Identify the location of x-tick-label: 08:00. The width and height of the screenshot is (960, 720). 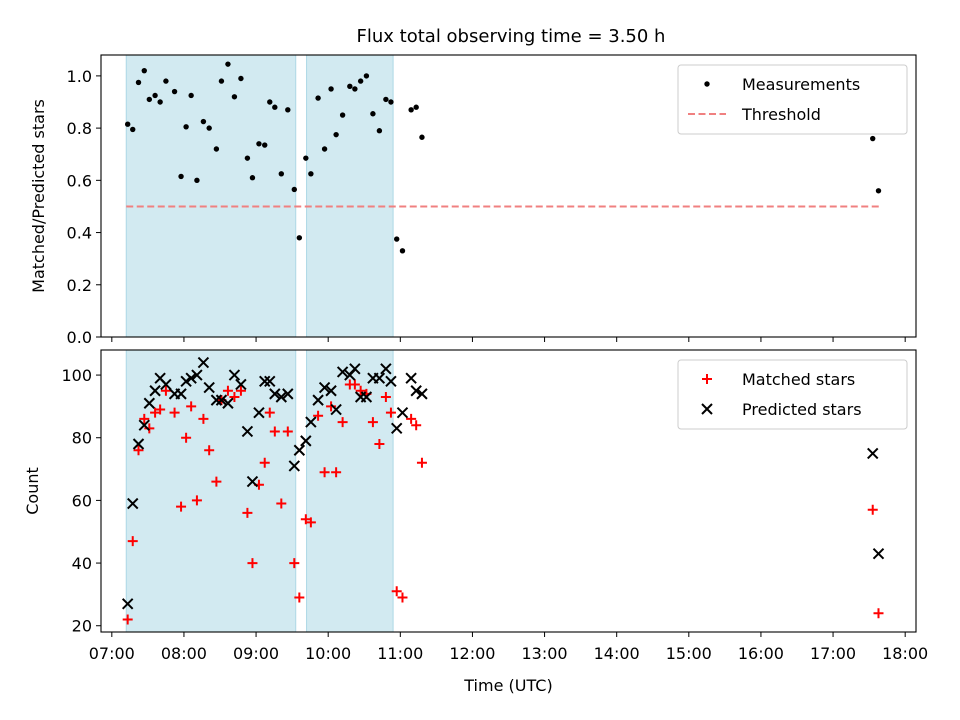
(184, 653).